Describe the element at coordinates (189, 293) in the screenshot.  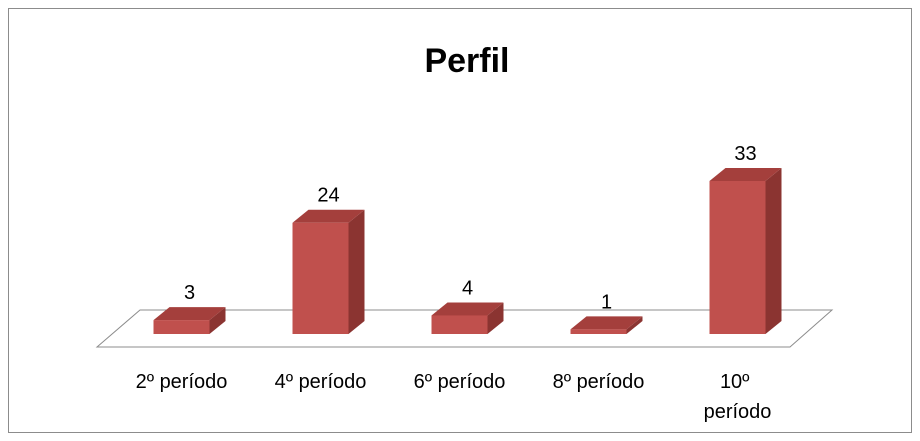
I see `data-label: 3` at that location.